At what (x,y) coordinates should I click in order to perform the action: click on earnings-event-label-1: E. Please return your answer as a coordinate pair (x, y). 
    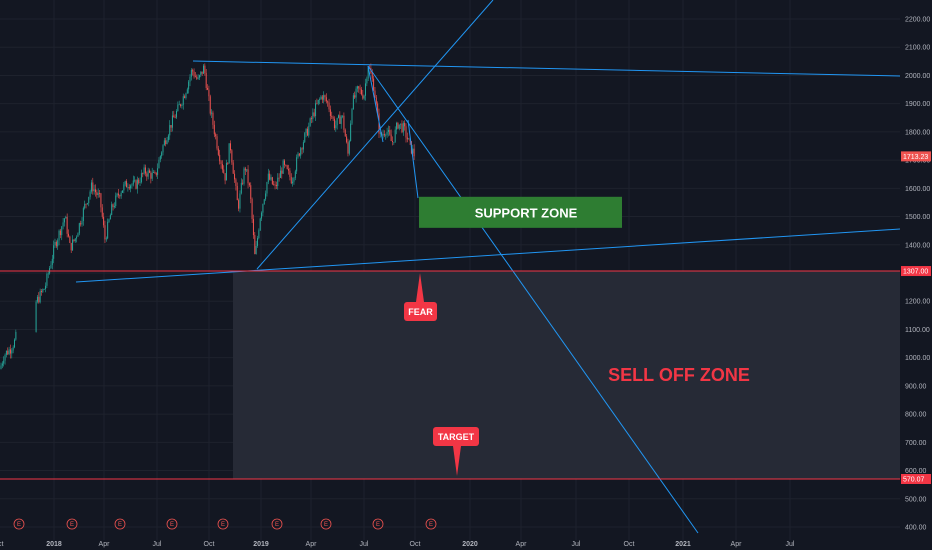
    Looking at the image, I should click on (72, 525).